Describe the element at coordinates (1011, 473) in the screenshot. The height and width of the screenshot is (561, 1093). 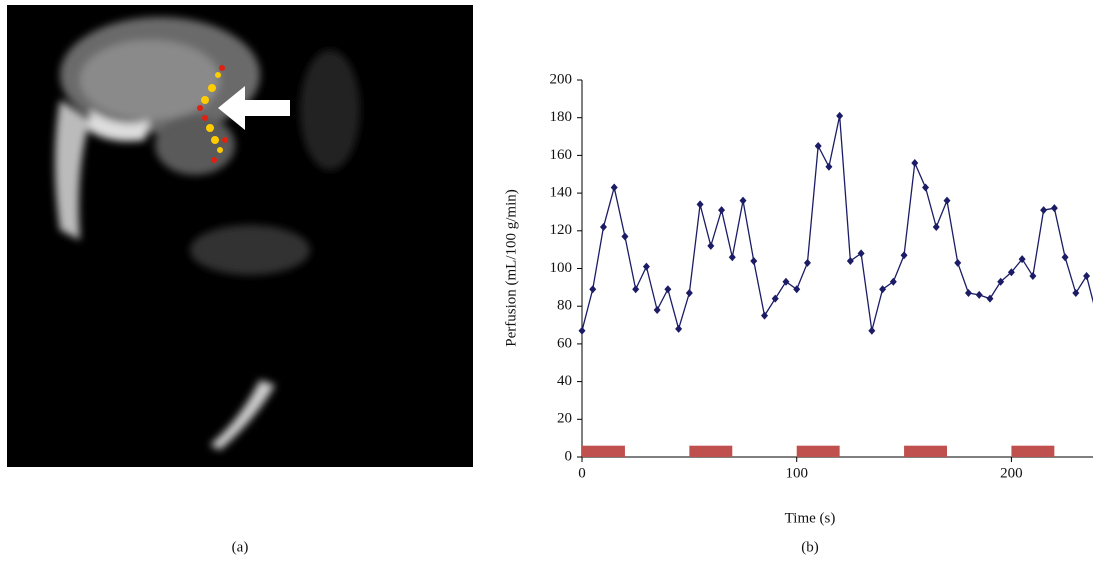
I see `x-tick-label: 200` at that location.